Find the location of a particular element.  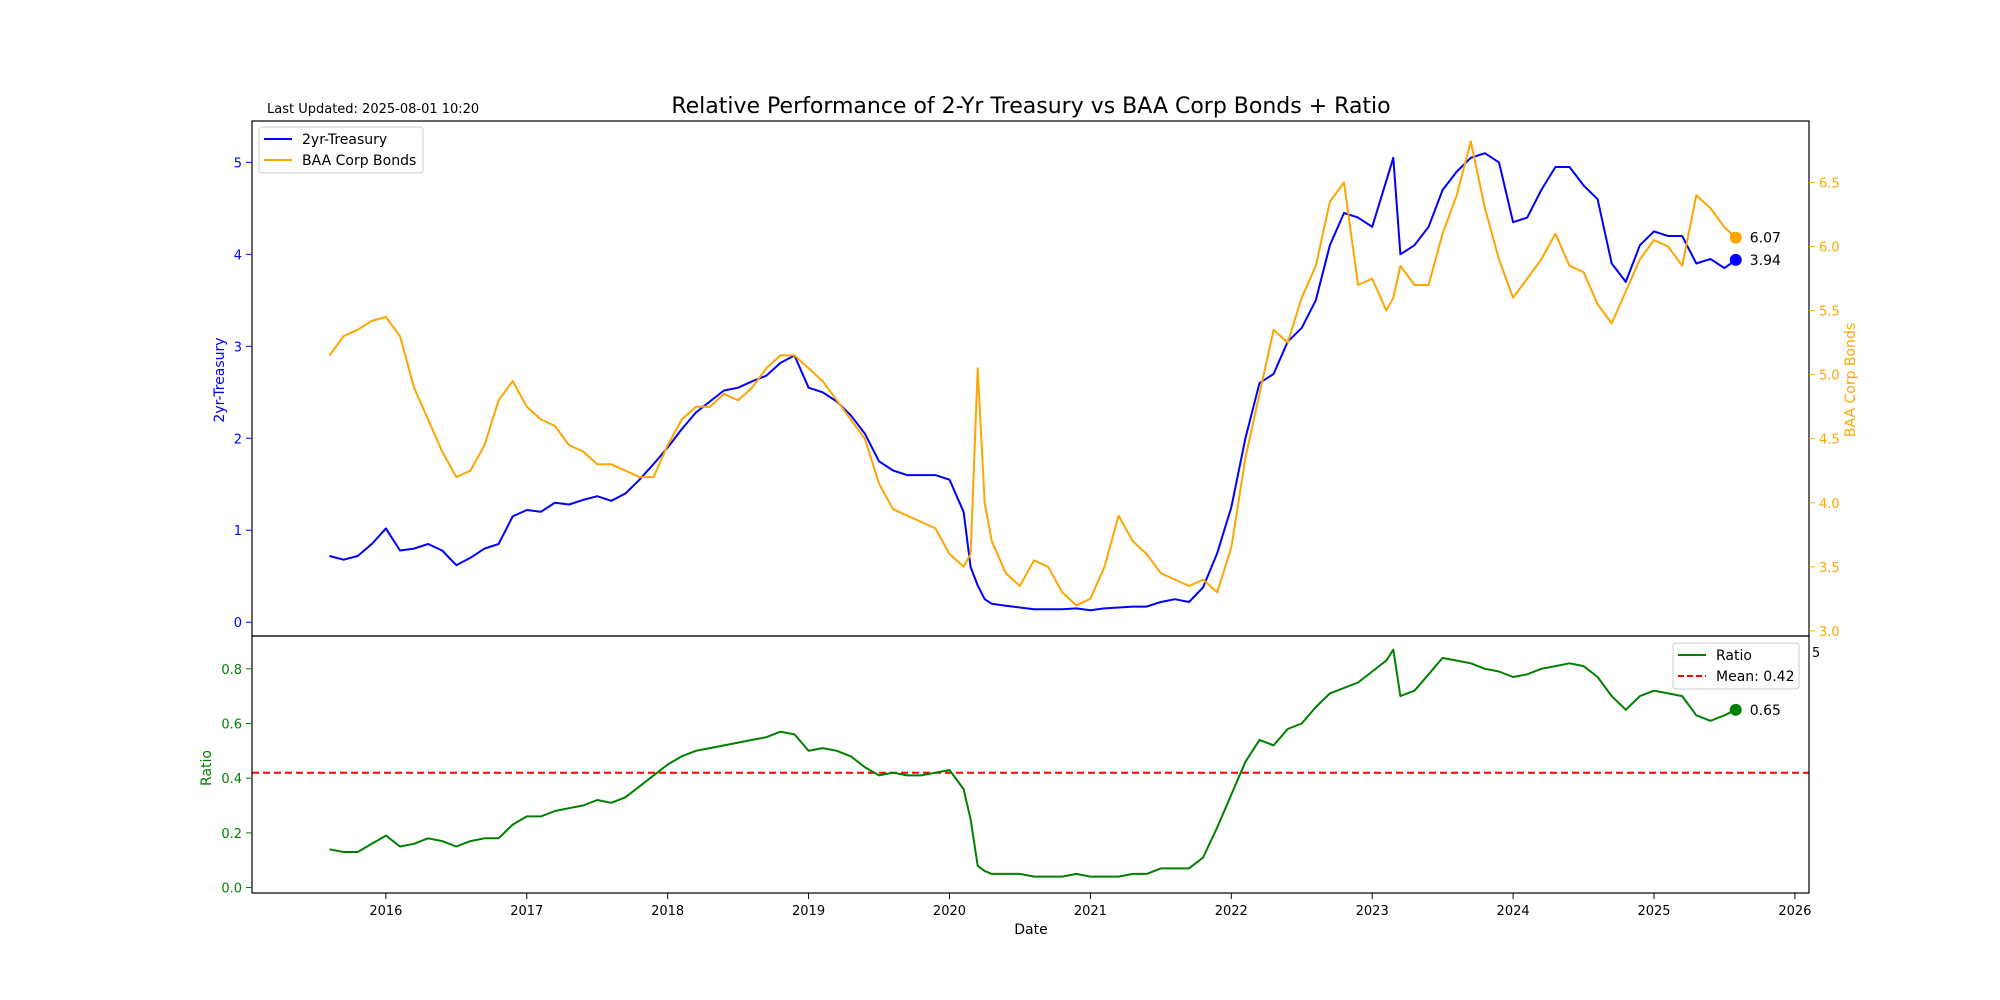

baa-tick-label: 5.5 is located at coordinates (1829, 312).